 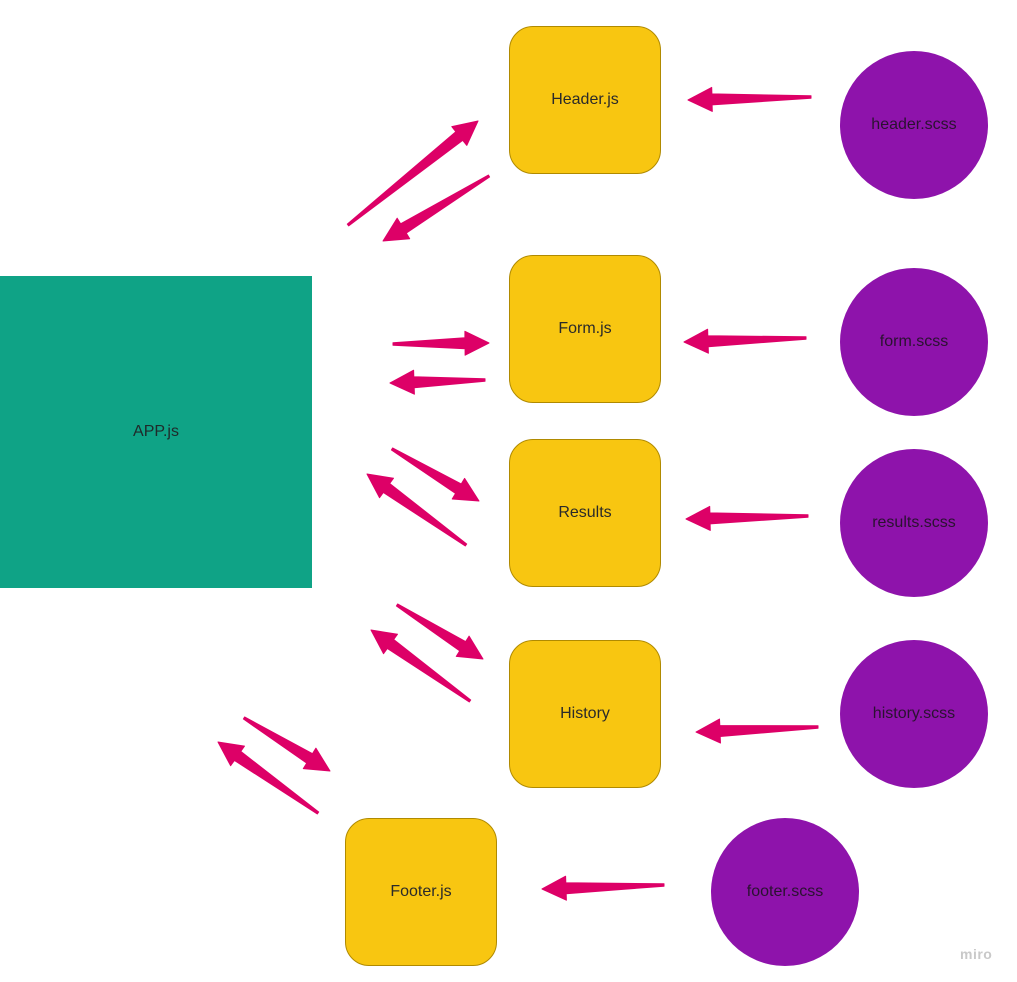 I want to click on app-node-label: APP.js, so click(x=156, y=431).